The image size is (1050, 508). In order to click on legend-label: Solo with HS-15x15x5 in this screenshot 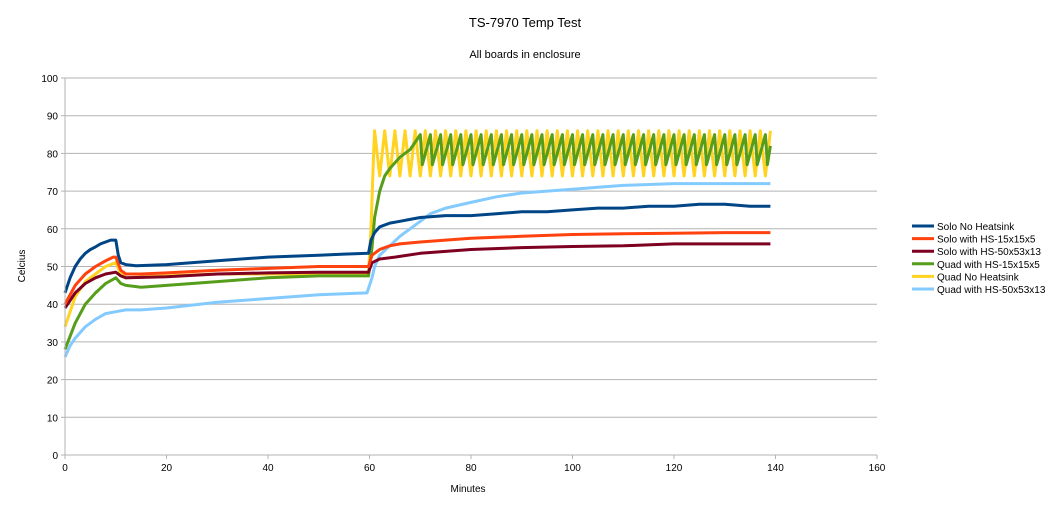, I will do `click(986, 240)`.